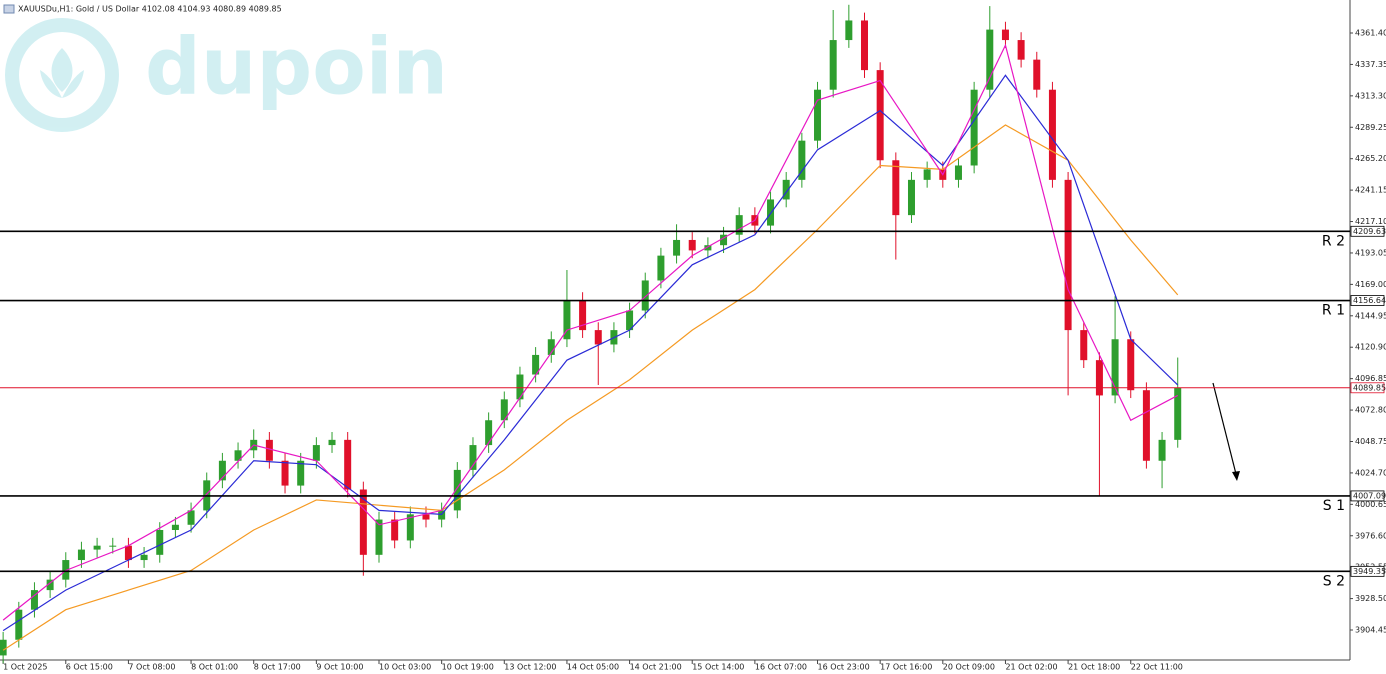 The height and width of the screenshot is (674, 1386). Describe the element at coordinates (1370, 64) in the screenshot. I see `y-tick-label: 4337.35` at that location.